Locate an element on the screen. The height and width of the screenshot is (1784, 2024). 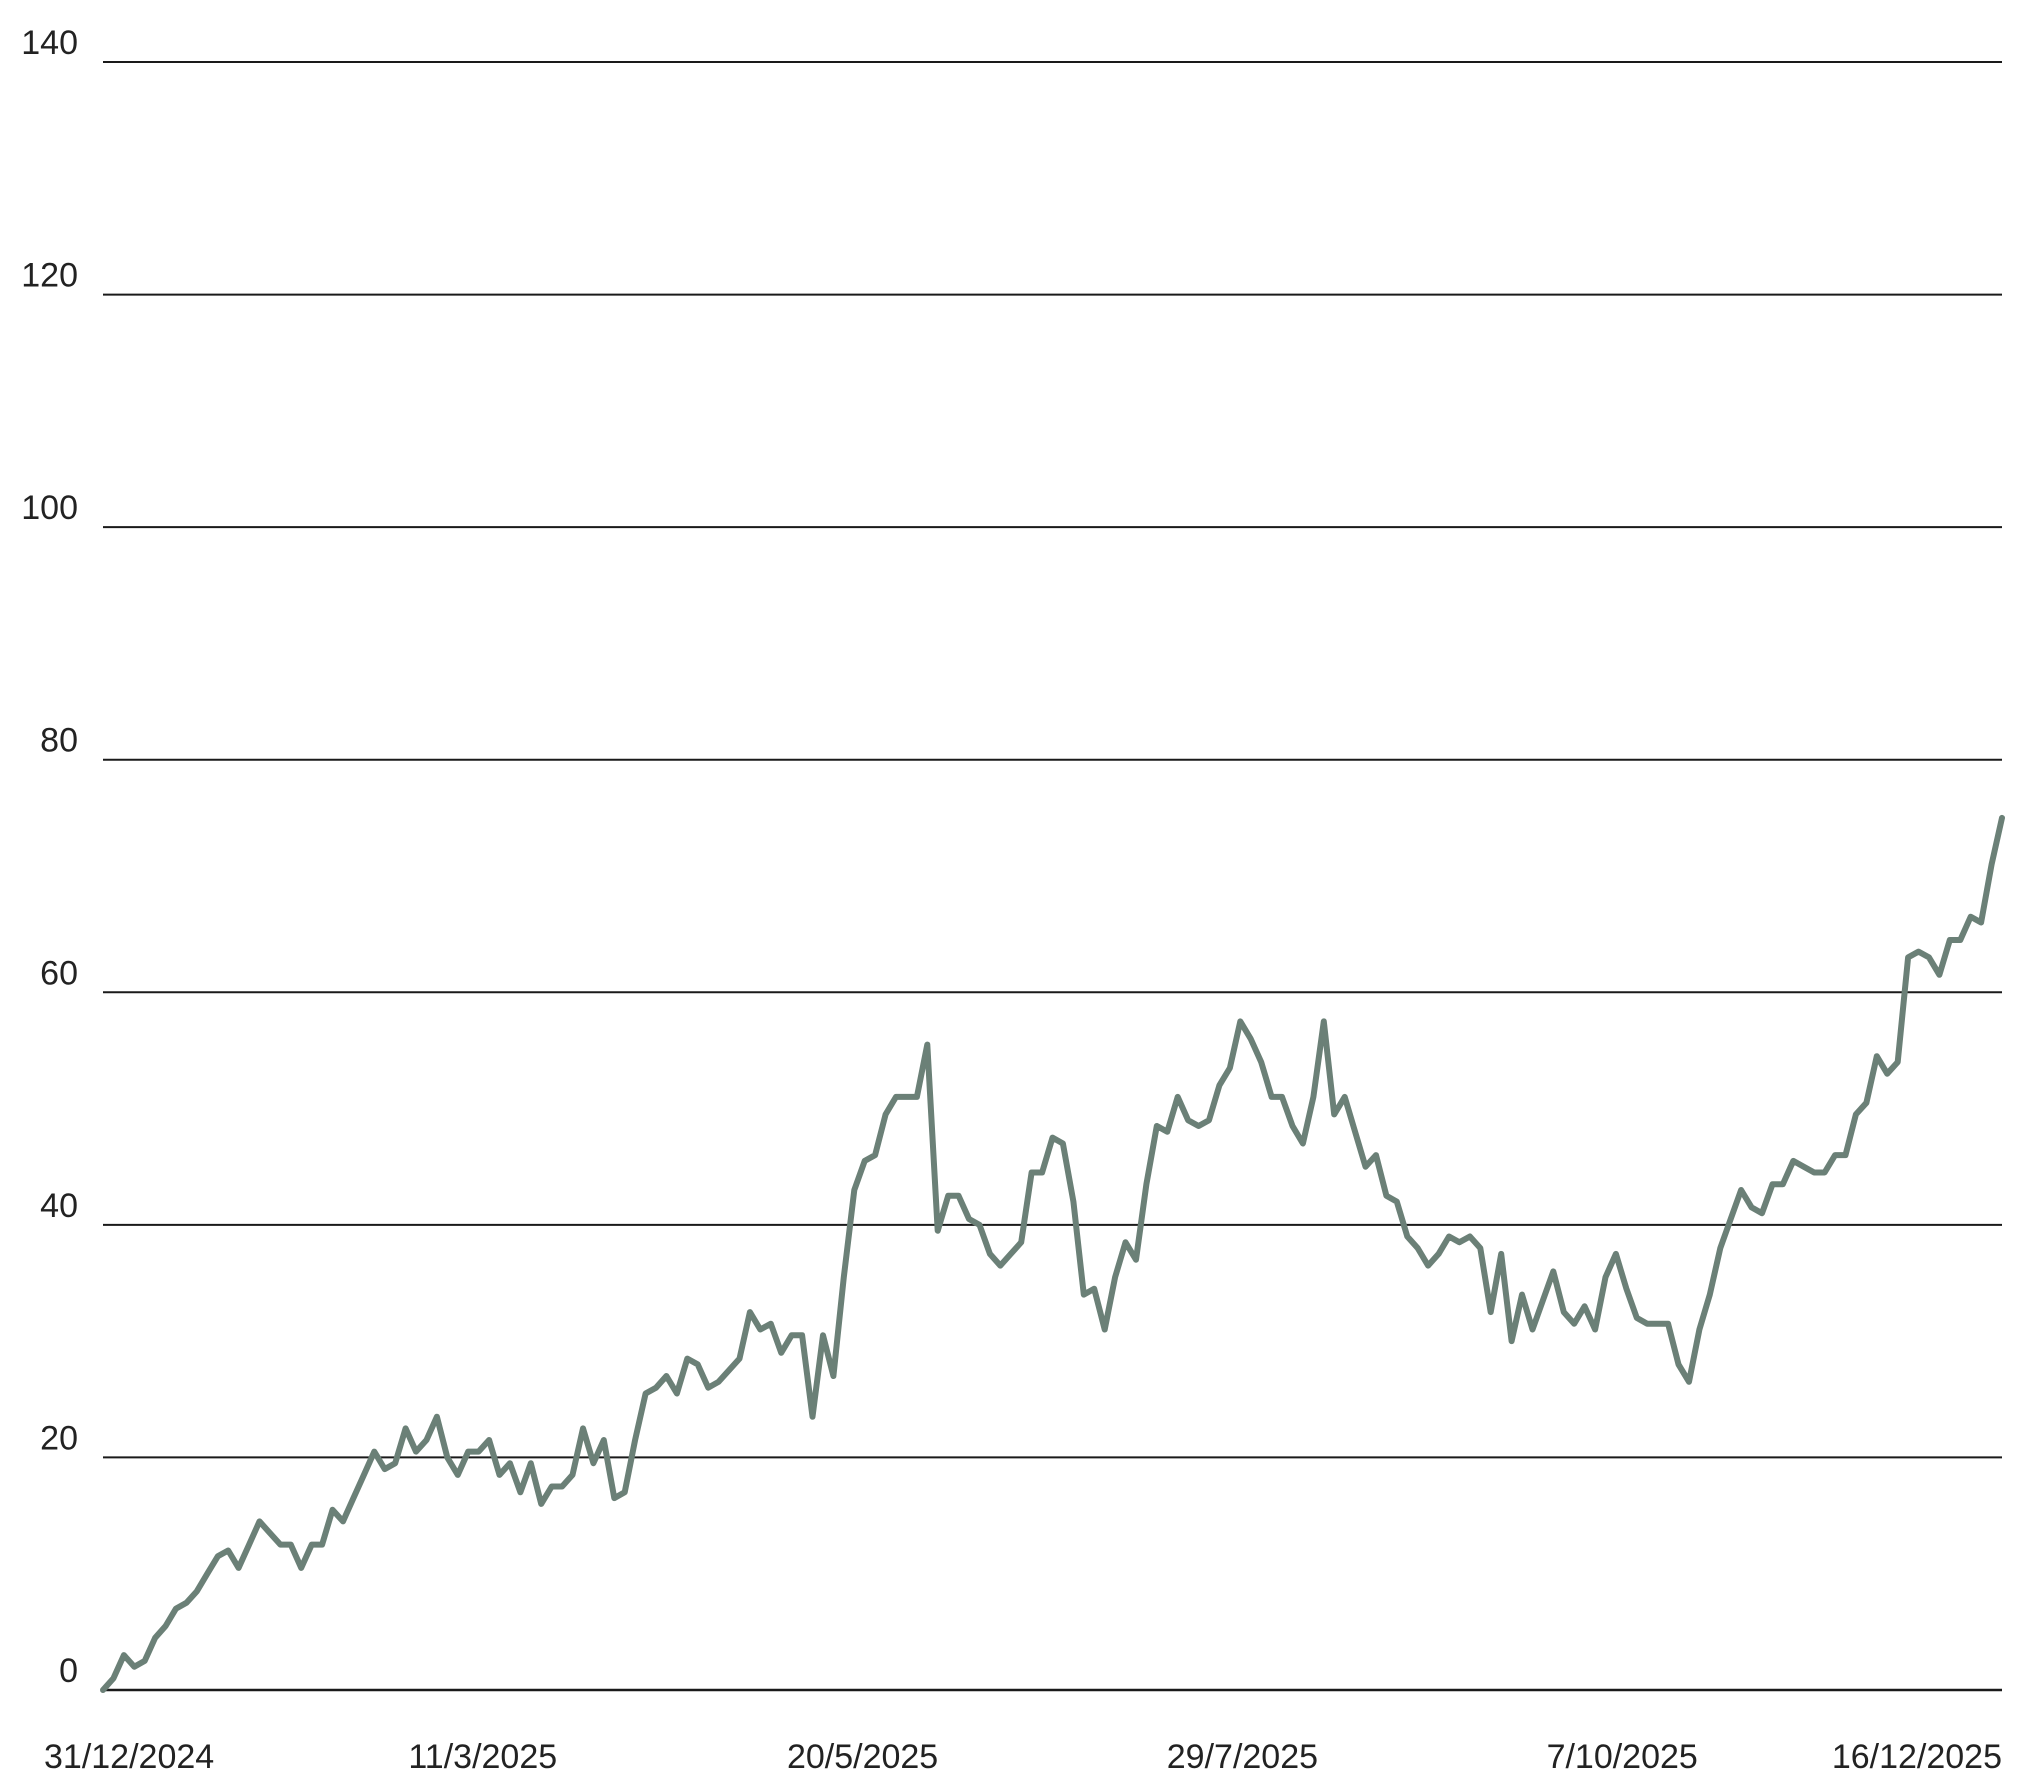
x-tick-label: 29/7/2025 is located at coordinates (1242, 1757).